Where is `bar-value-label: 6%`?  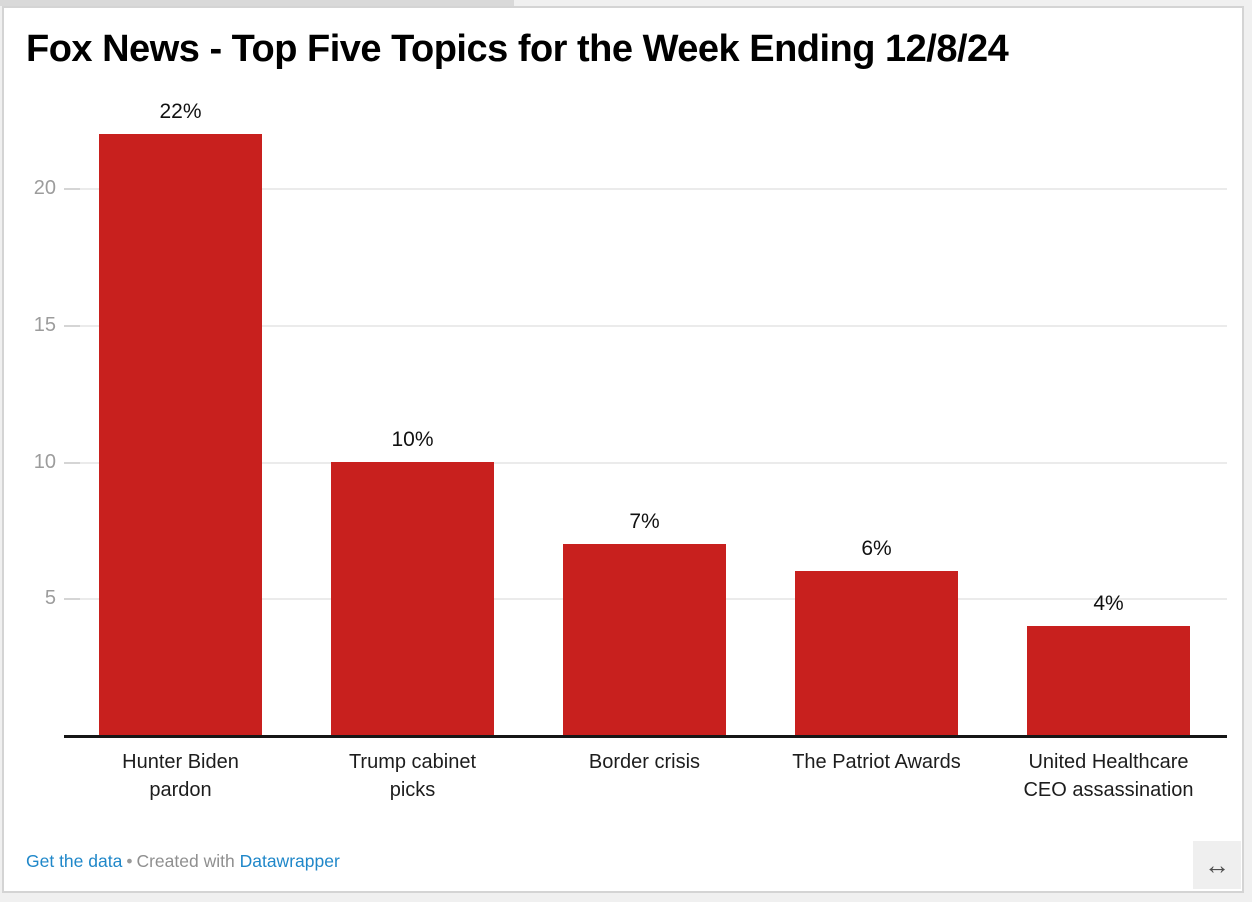 bar-value-label: 6% is located at coordinates (876, 548).